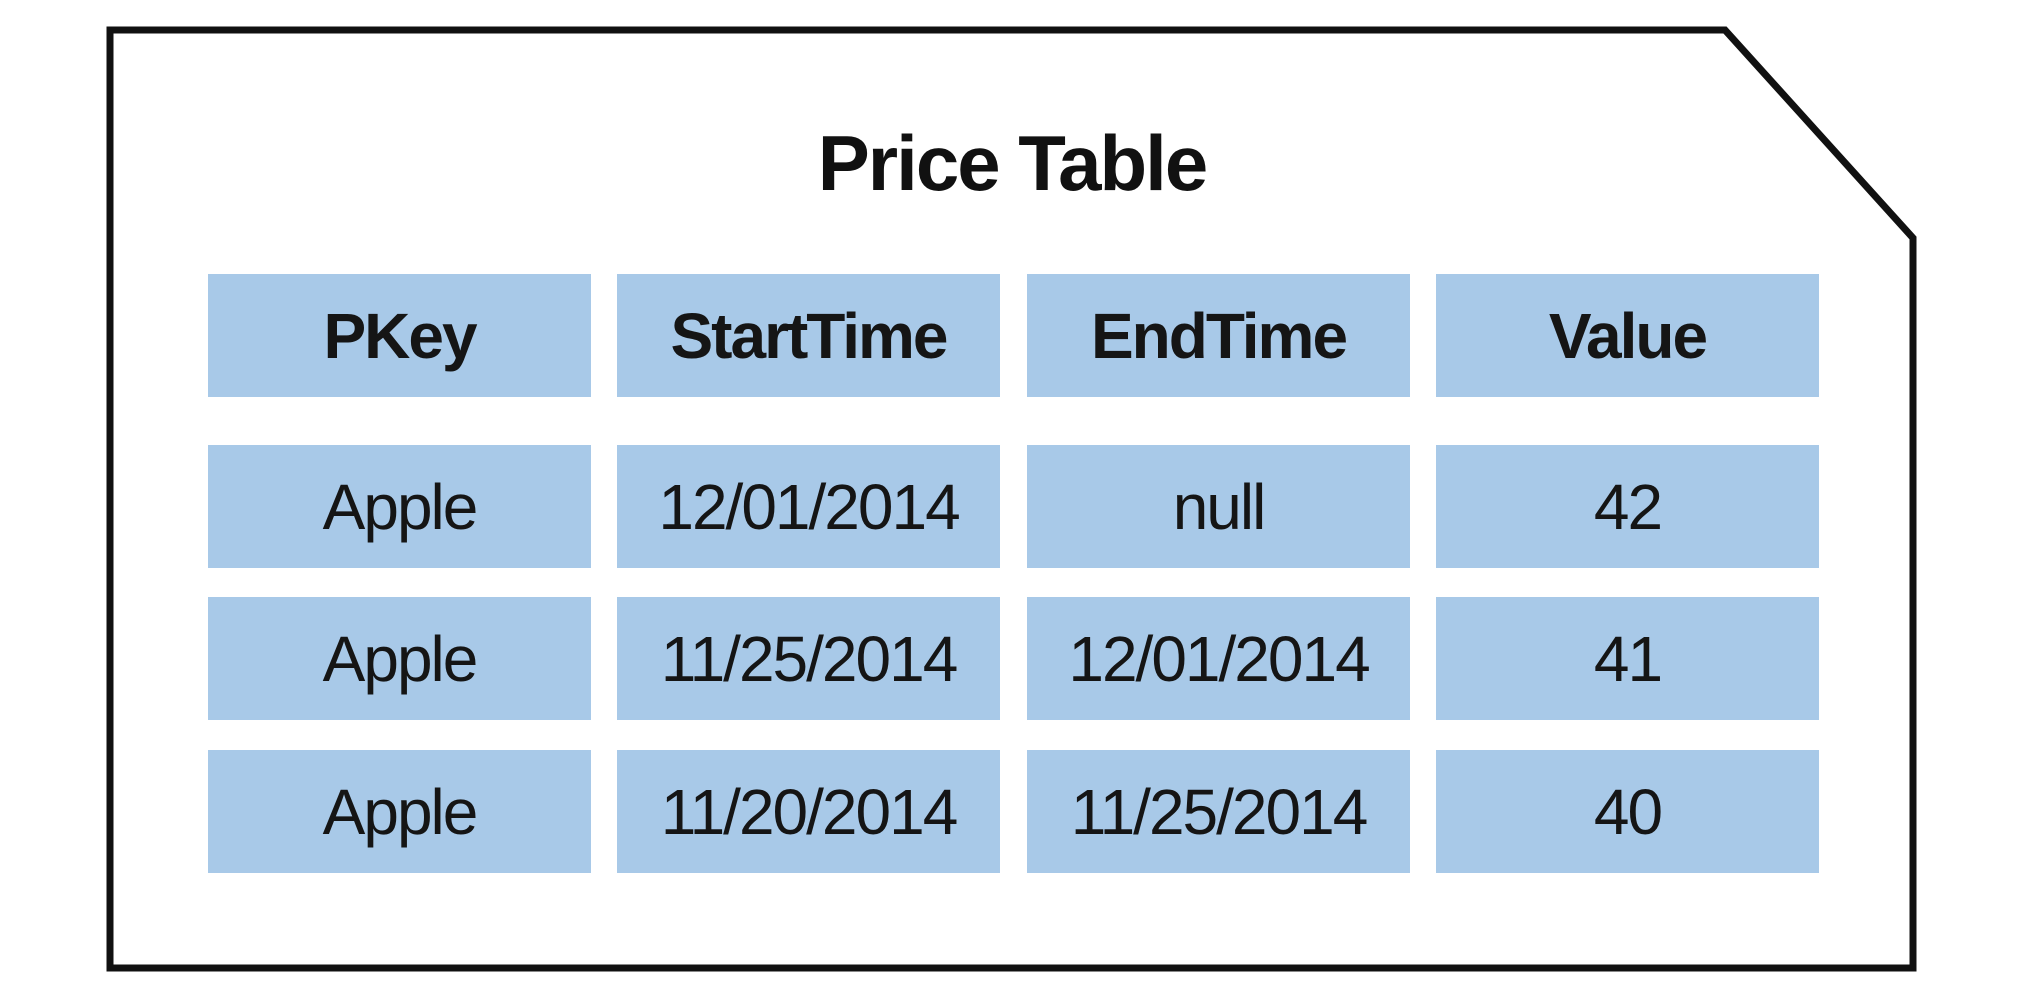 The width and height of the screenshot is (2024, 998). Describe the element at coordinates (399, 658) in the screenshot. I see `row-2-pkey: Apple` at that location.